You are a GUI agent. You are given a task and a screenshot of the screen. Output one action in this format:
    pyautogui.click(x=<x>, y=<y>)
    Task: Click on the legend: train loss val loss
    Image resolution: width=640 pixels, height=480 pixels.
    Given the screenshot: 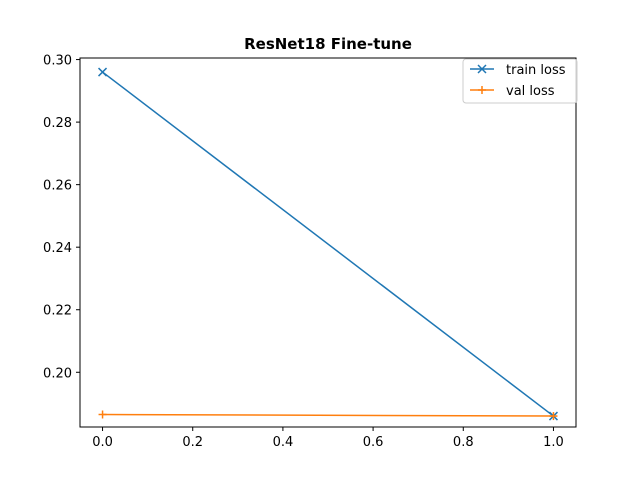 What is the action you would take?
    pyautogui.click(x=520, y=81)
    